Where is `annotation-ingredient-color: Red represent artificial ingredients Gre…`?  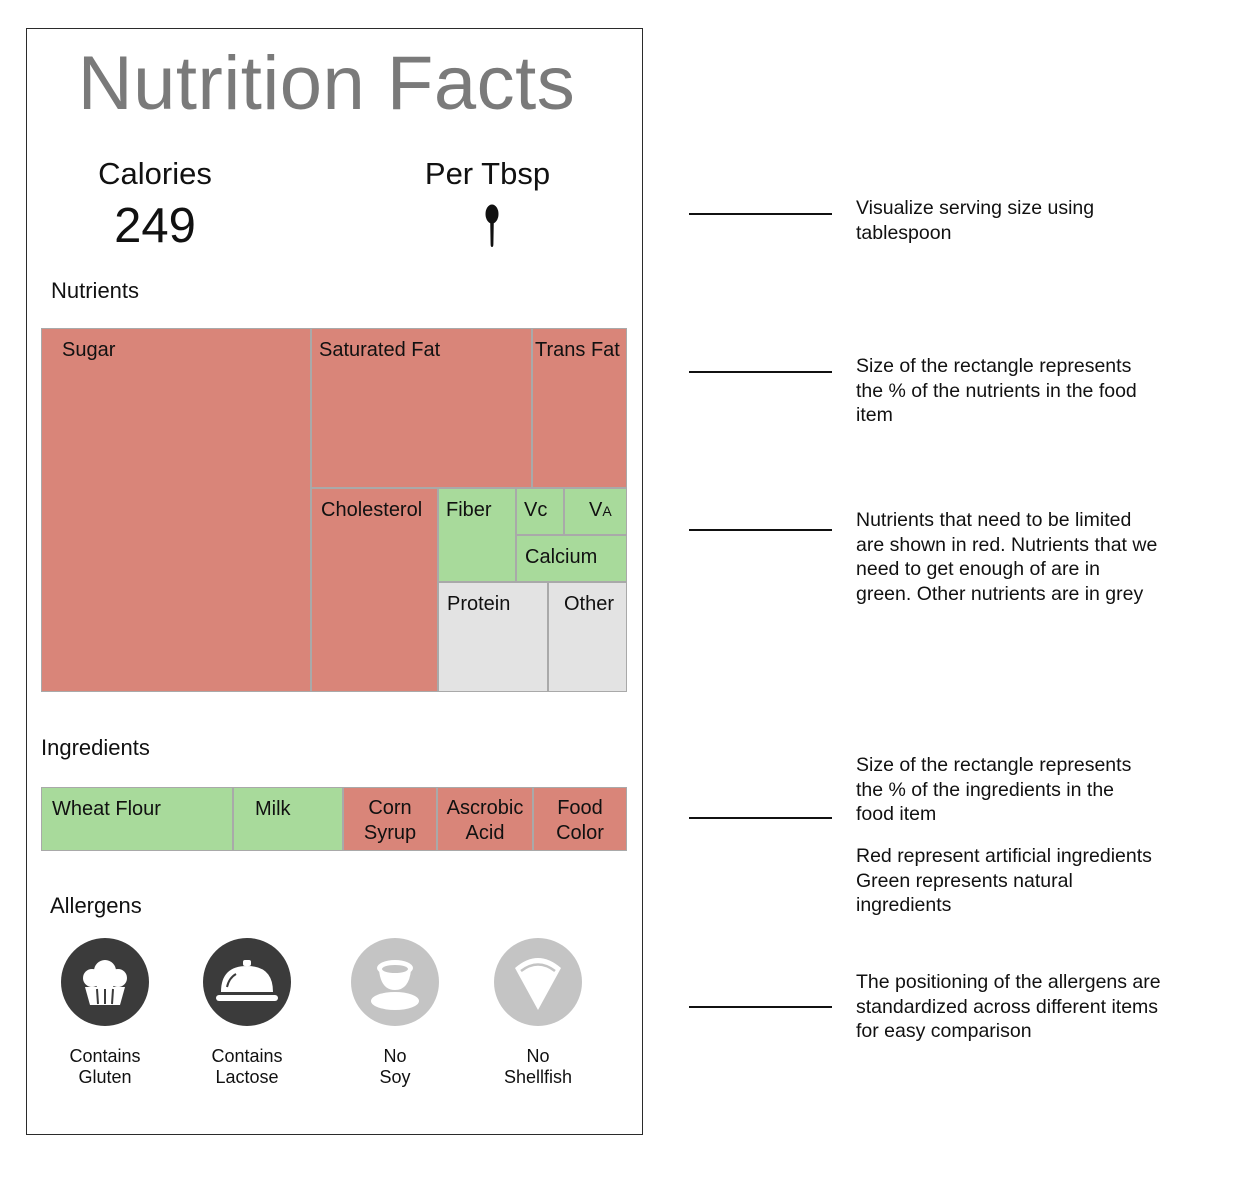
annotation-ingredient-color: Red represent artificial ingredients Gre… is located at coordinates (1028, 881).